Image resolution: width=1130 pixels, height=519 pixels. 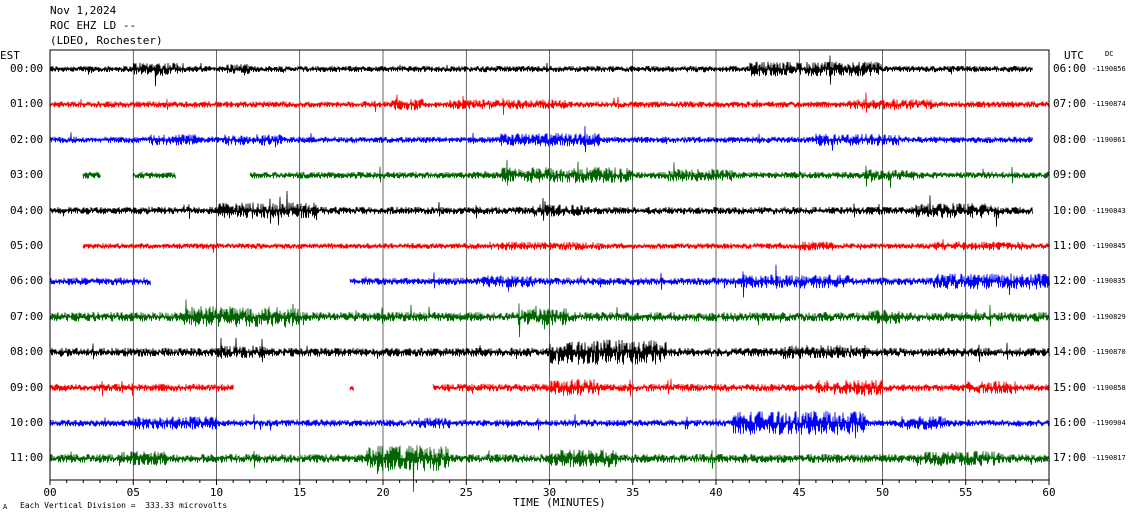 I want to click on trace-0000-seg0, so click(x=541, y=71).